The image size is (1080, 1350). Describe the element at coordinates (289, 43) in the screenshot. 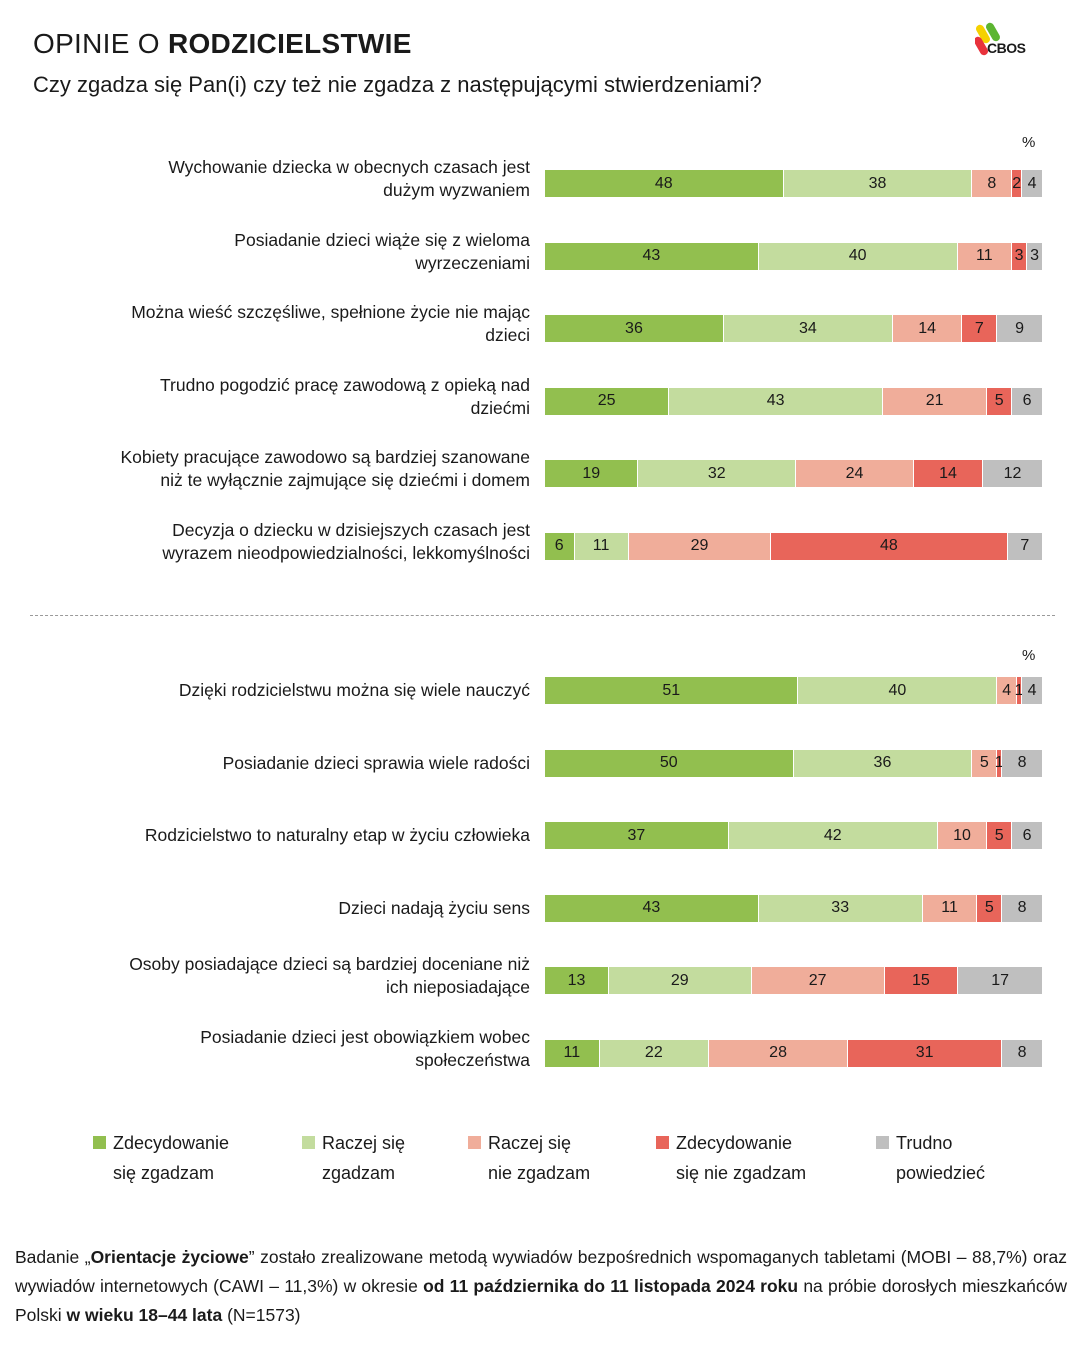

I see `title-bold: RODZICIELSTWIE` at that location.